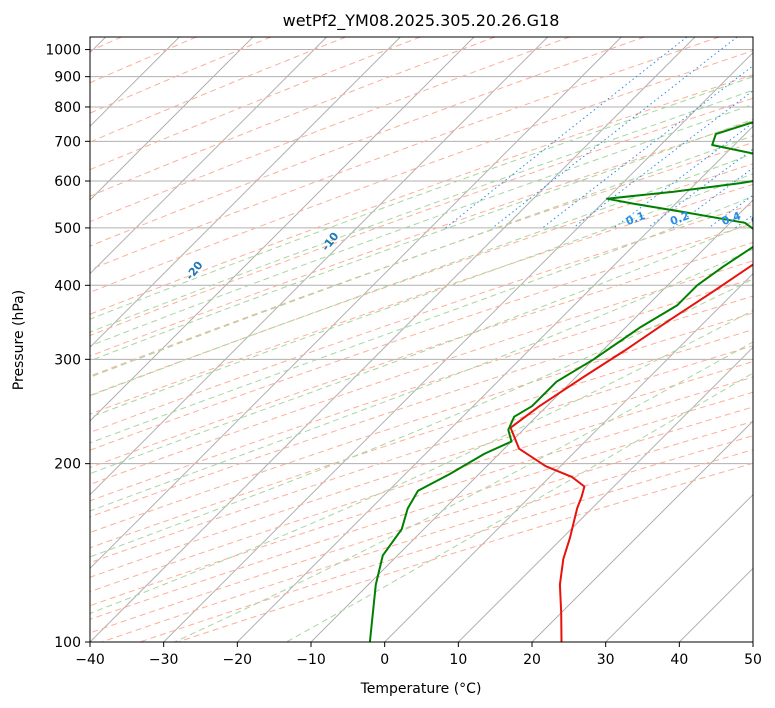 The height and width of the screenshot is (708, 775). I want to click on x-tick-label: 0, so click(384, 660).